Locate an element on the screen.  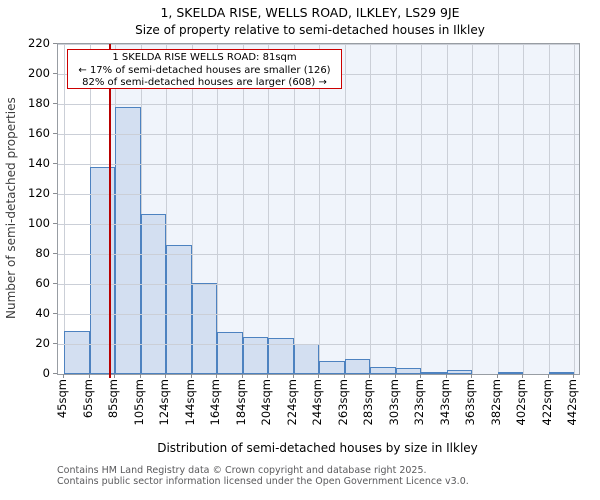
y-tick-label: 200 is located at coordinates (39, 73).